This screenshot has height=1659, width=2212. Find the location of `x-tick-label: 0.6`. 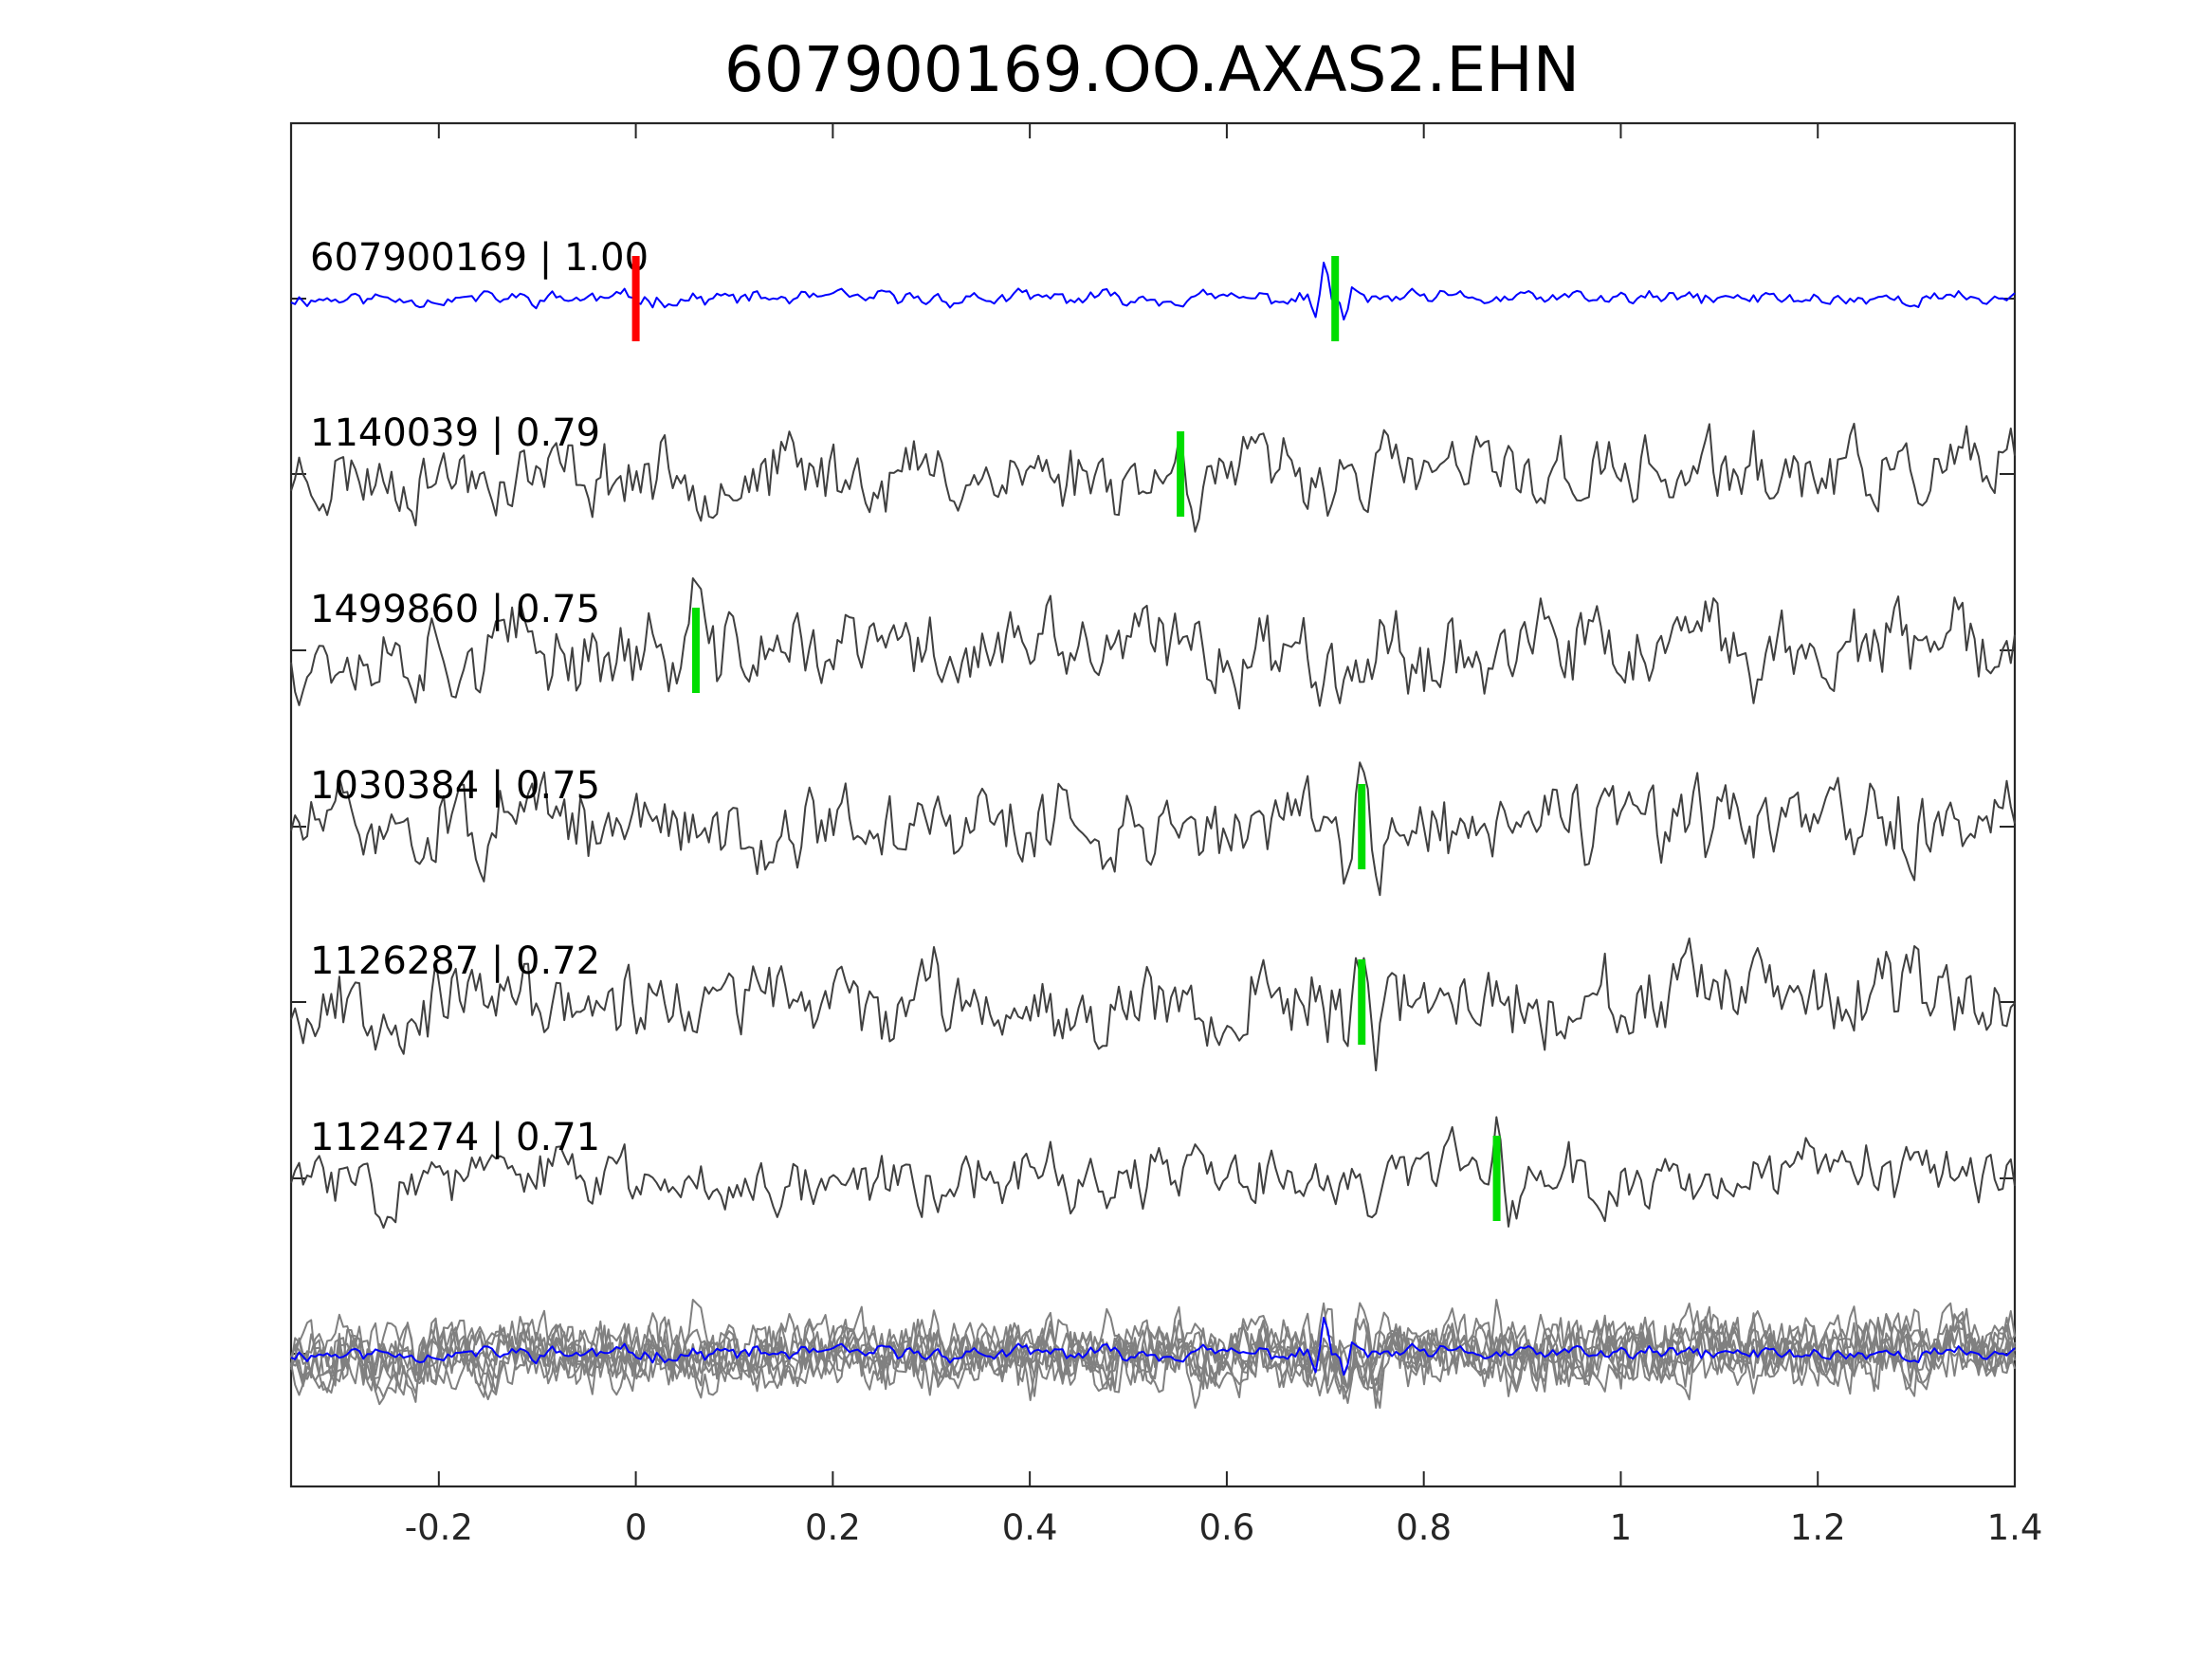

x-tick-label: 0.6 is located at coordinates (1226, 1527).